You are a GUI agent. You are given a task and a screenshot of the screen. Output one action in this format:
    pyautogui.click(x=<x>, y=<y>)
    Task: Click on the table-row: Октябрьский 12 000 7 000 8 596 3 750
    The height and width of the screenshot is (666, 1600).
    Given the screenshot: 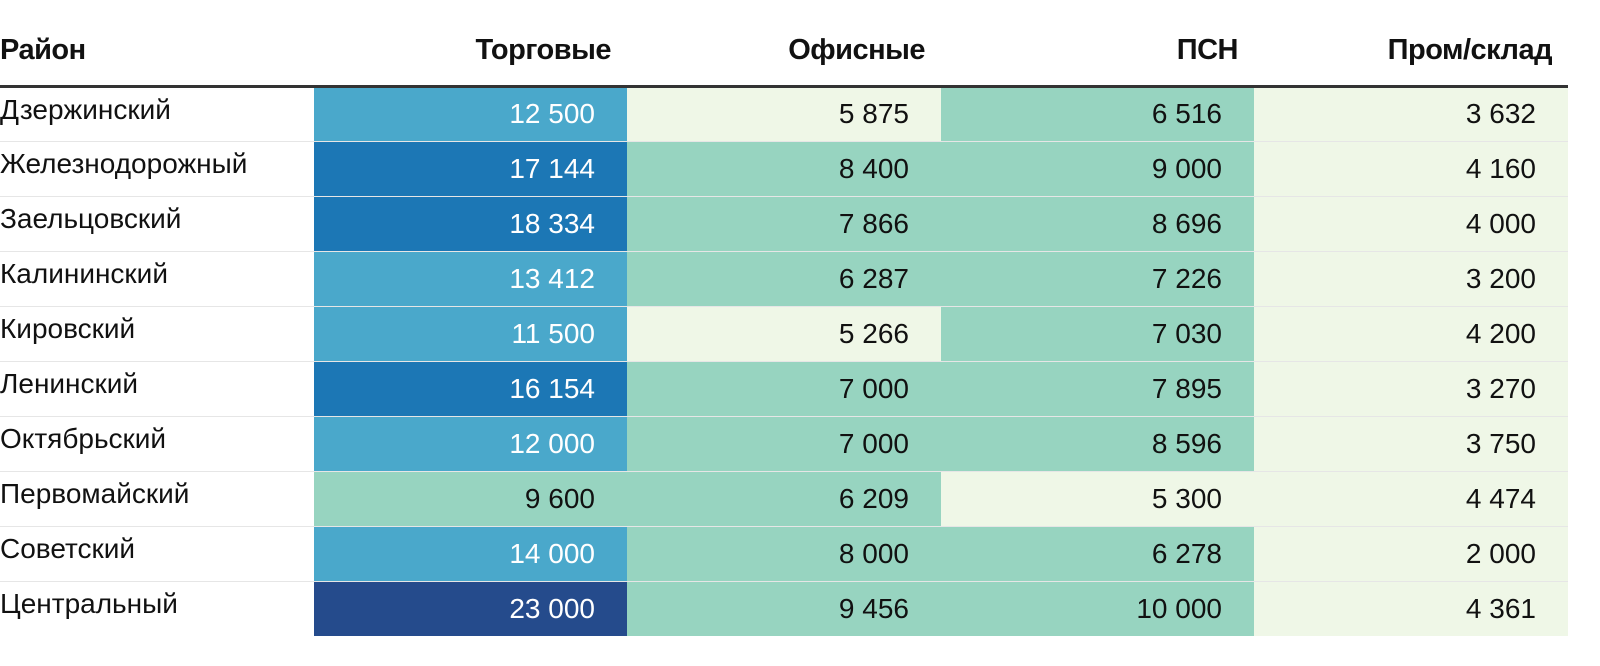 What is the action you would take?
    pyautogui.click(x=784, y=444)
    